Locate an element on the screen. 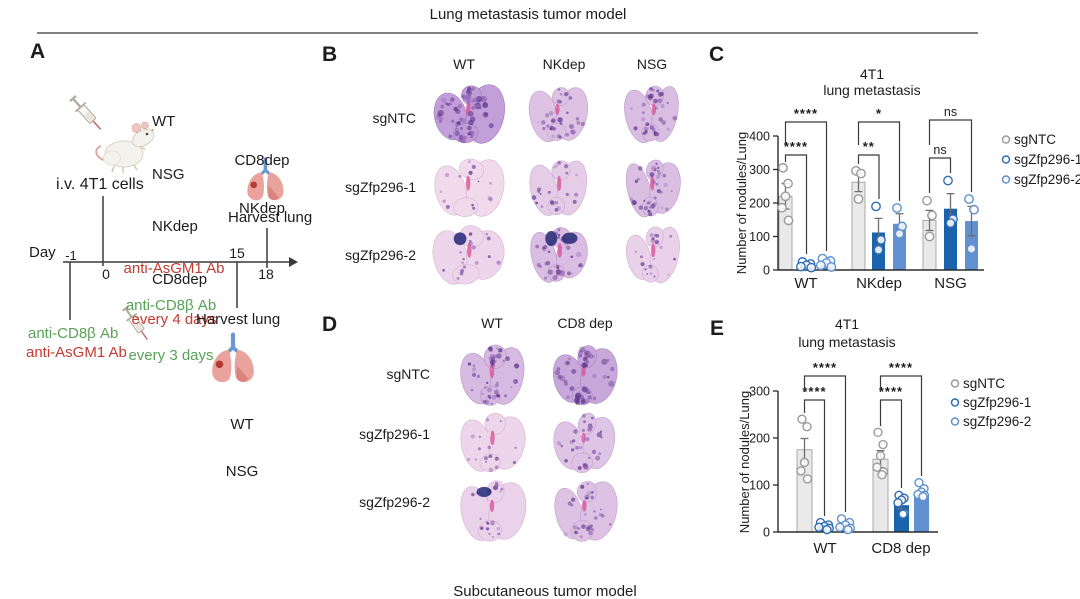 The height and width of the screenshot is (599, 1080). panelD-histology-grid is located at coordinates (539, 443).